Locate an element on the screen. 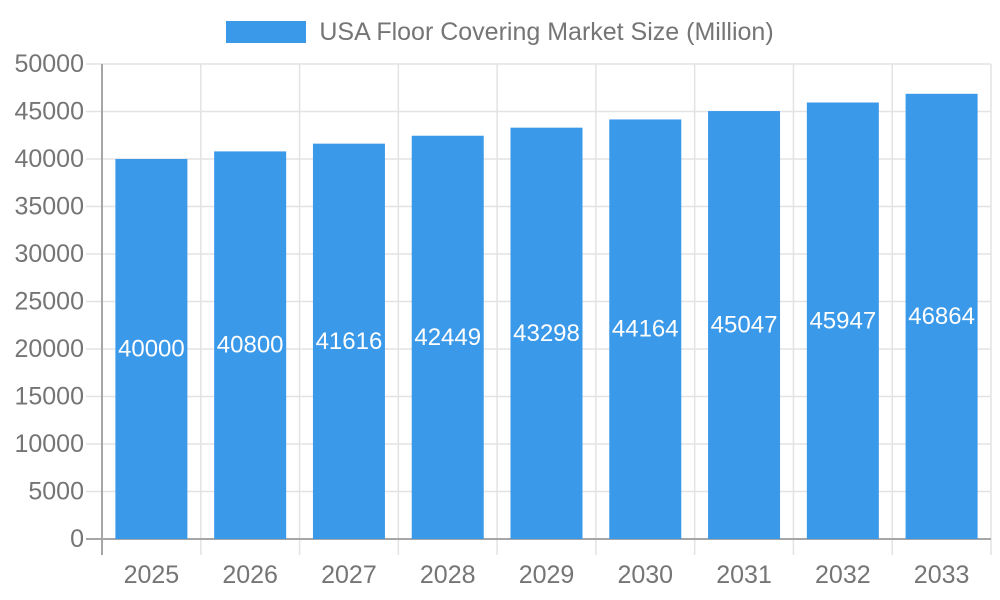 The height and width of the screenshot is (600, 1000). bar-2029 is located at coordinates (546, 333).